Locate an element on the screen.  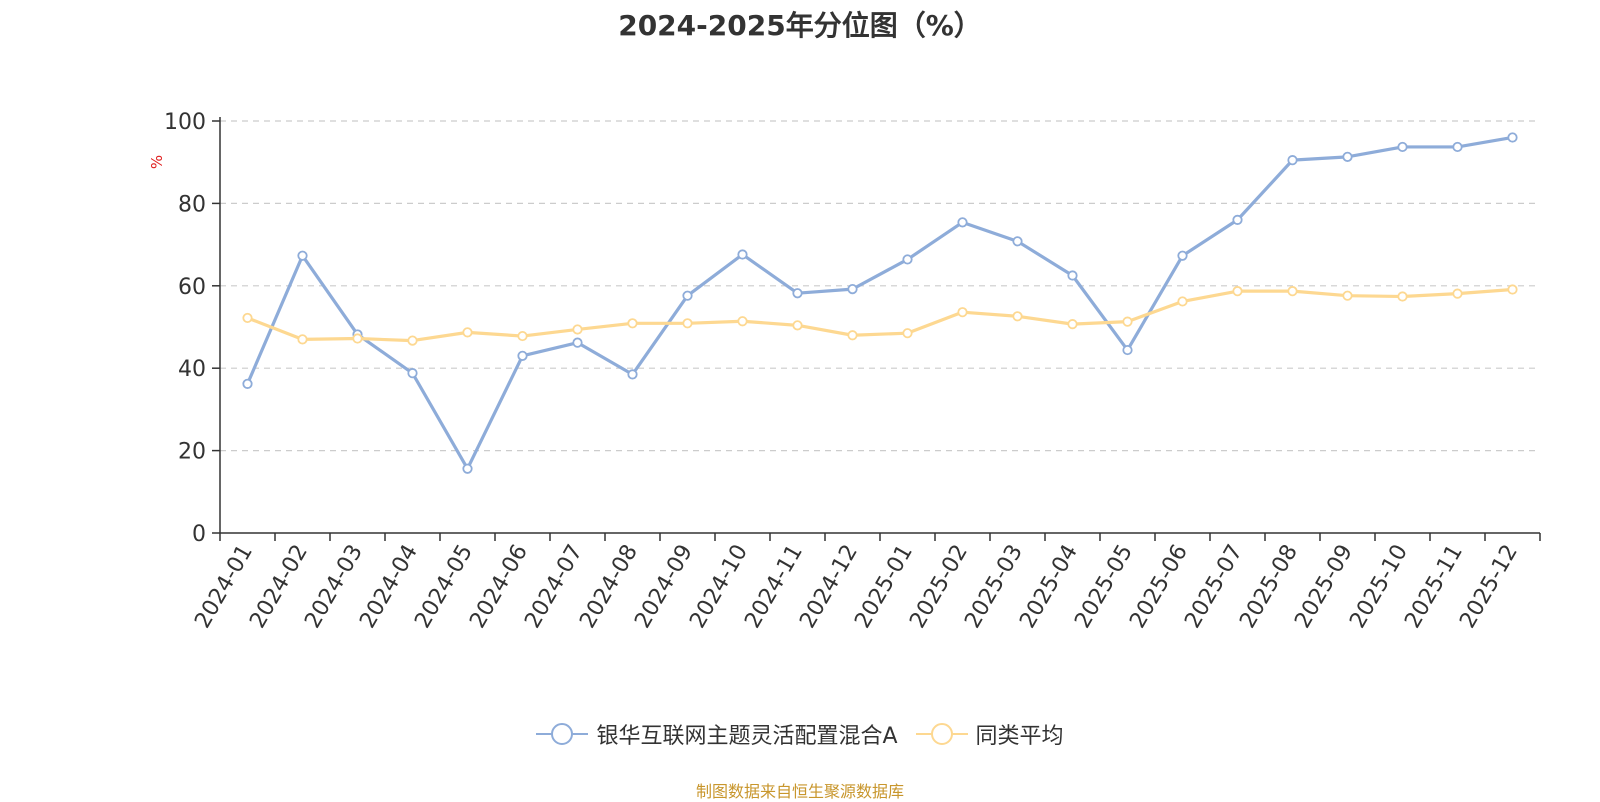
y-tick-label: 100 is located at coordinates (185, 122).